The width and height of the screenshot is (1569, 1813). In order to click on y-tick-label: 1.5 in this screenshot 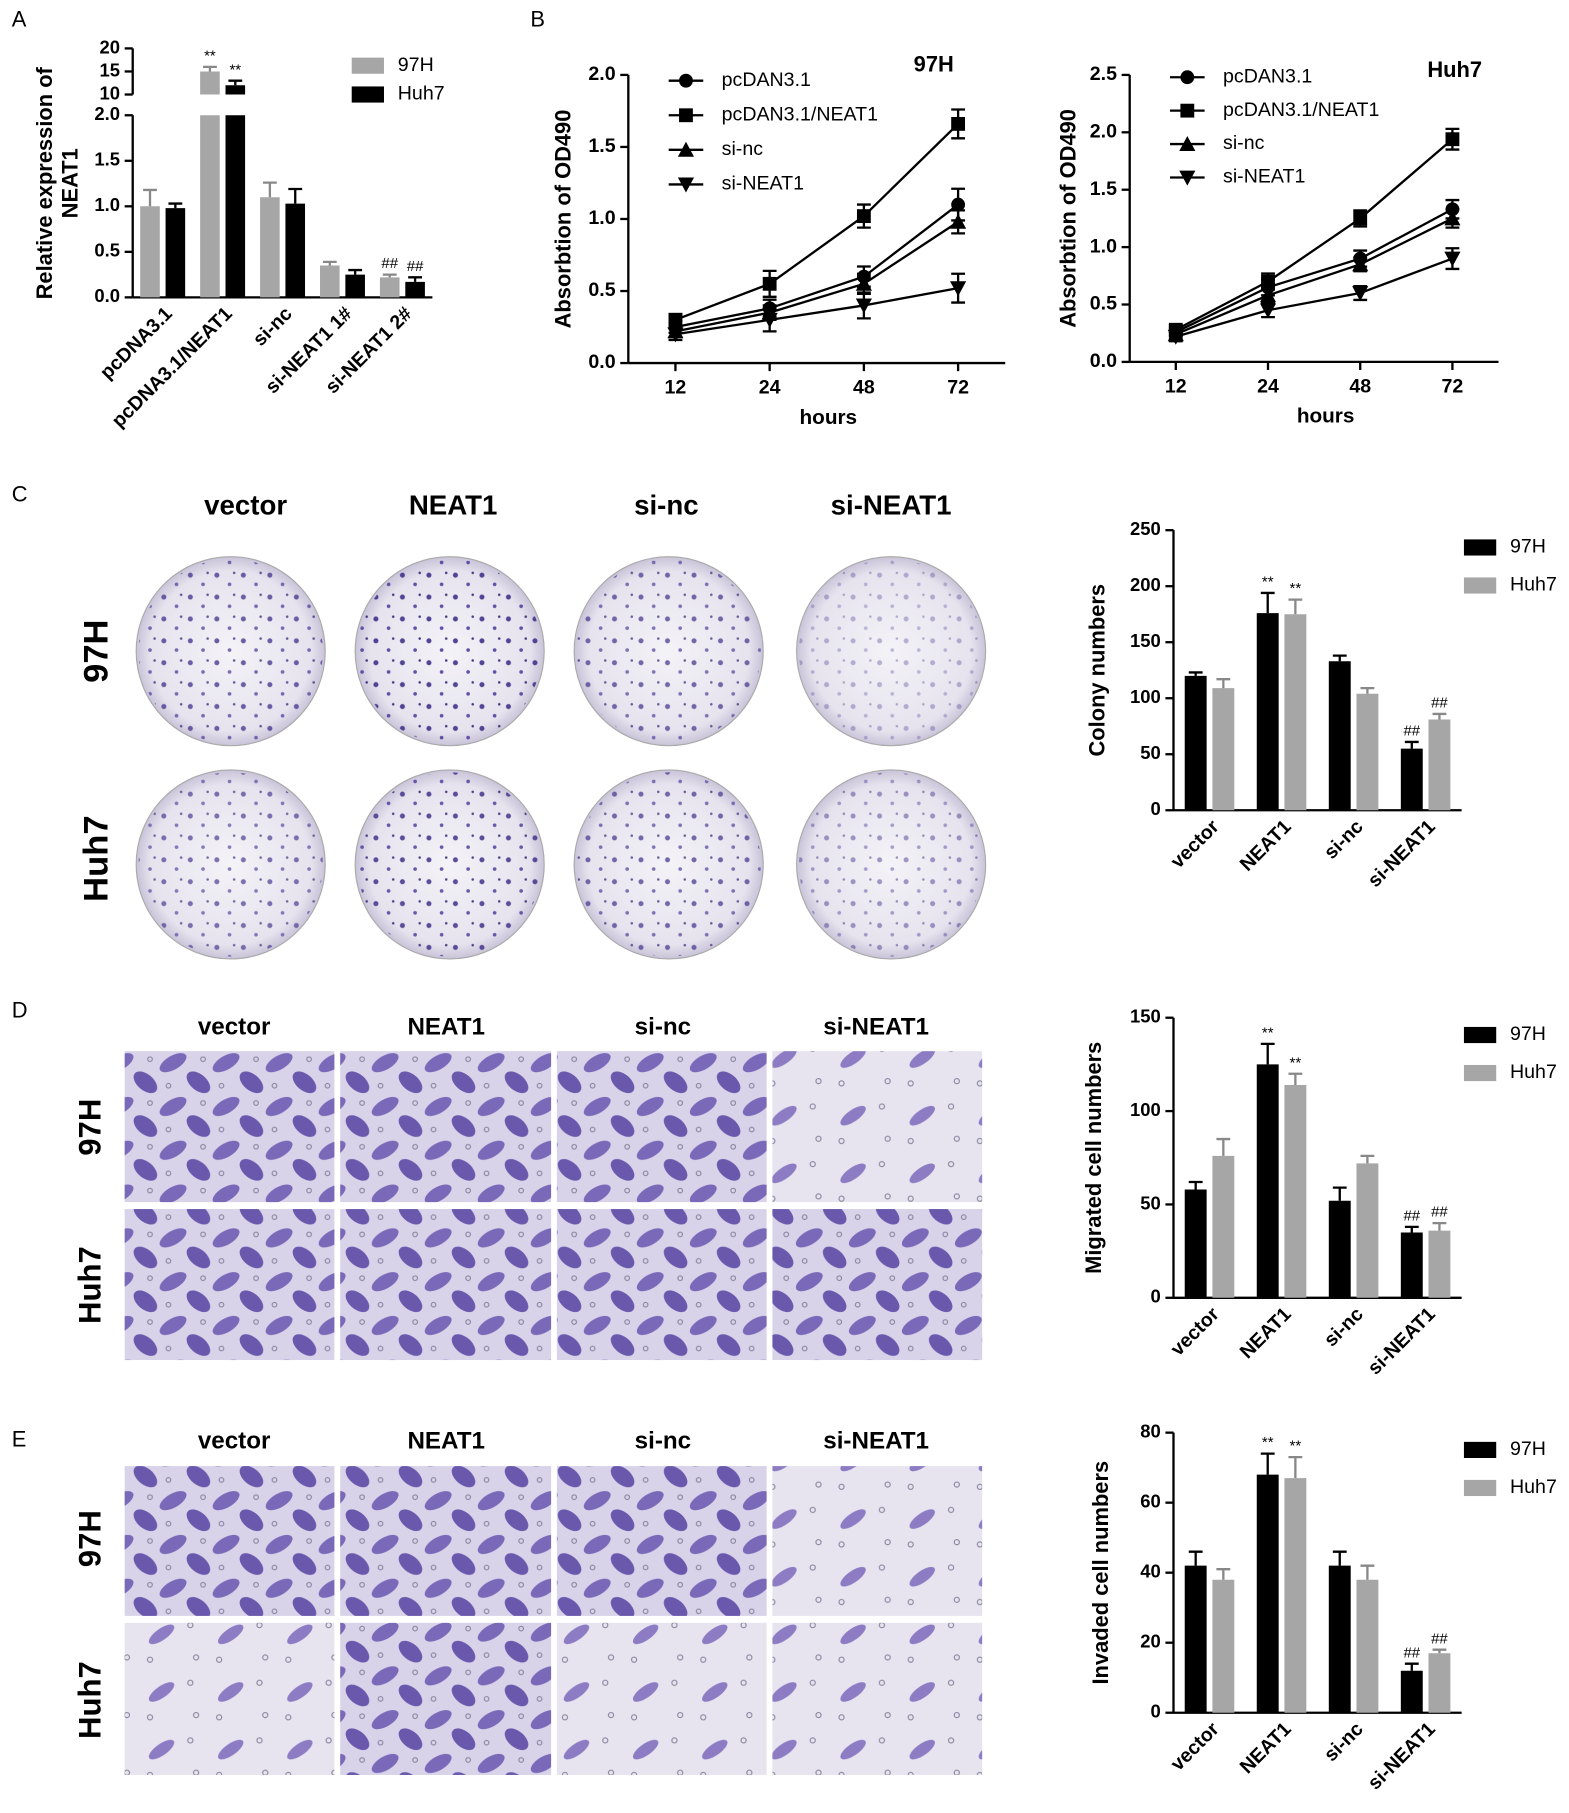, I will do `click(107, 159)`.